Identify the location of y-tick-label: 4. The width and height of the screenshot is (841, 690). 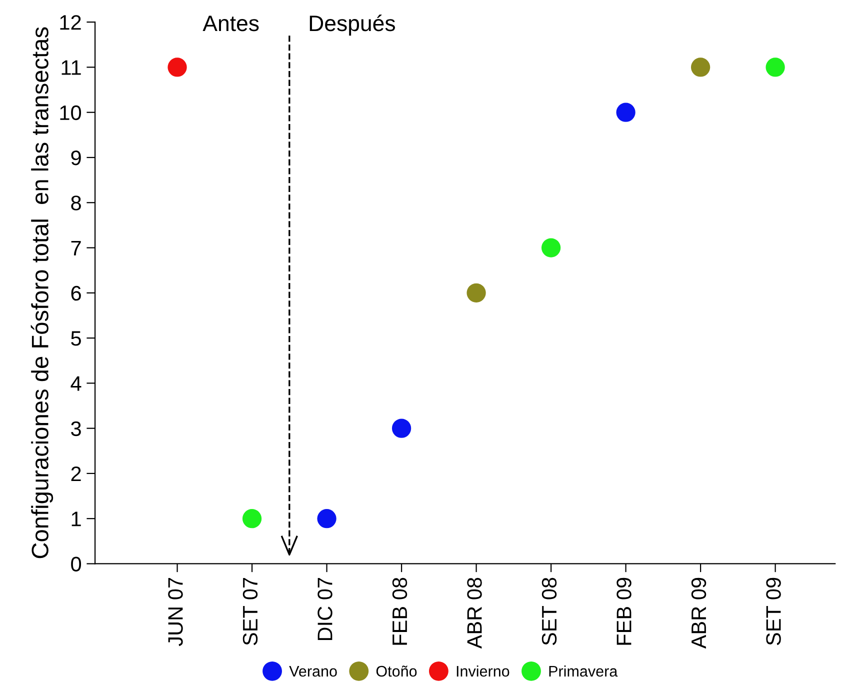
(76, 383).